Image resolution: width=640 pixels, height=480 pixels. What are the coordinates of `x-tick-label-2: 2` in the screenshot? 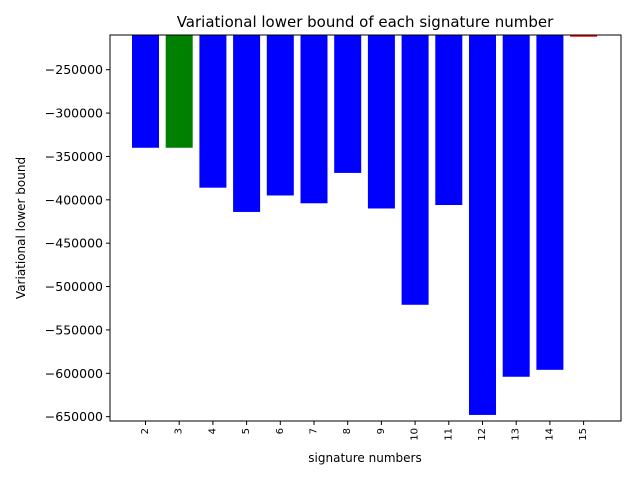 It's located at (145, 431).